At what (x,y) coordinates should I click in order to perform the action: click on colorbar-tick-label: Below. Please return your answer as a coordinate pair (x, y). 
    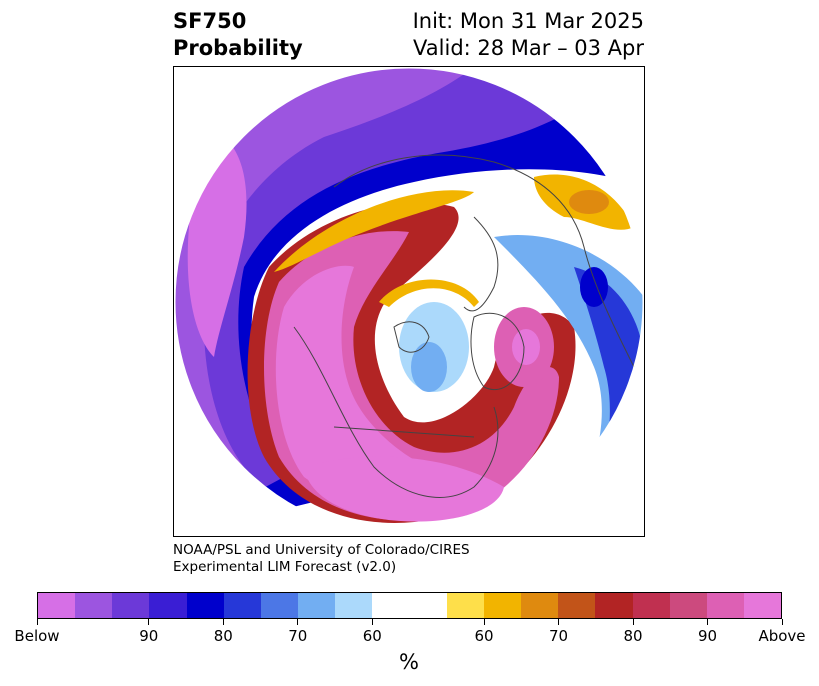
    Looking at the image, I should click on (37, 636).